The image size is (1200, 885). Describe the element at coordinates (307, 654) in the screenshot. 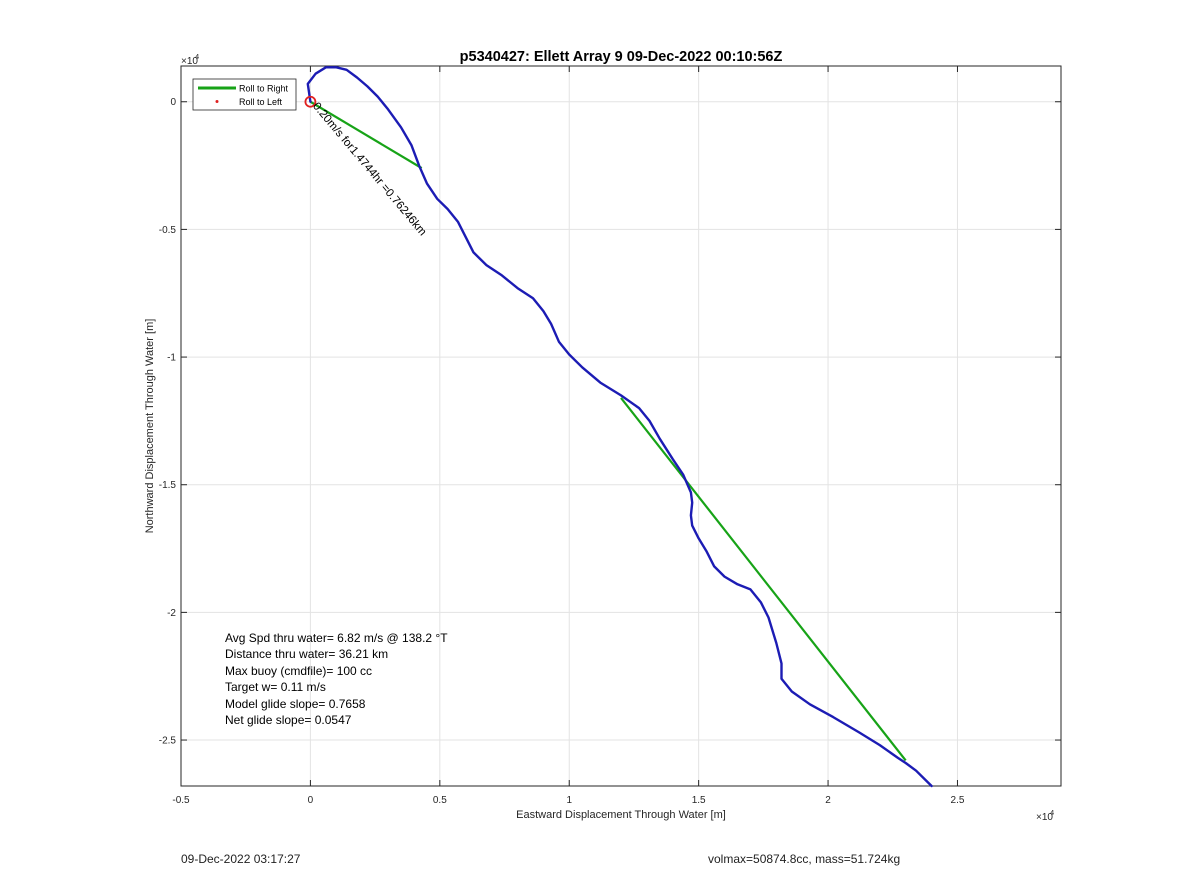

I see `stat-distance: Distance thru water= 36.21 km` at that location.